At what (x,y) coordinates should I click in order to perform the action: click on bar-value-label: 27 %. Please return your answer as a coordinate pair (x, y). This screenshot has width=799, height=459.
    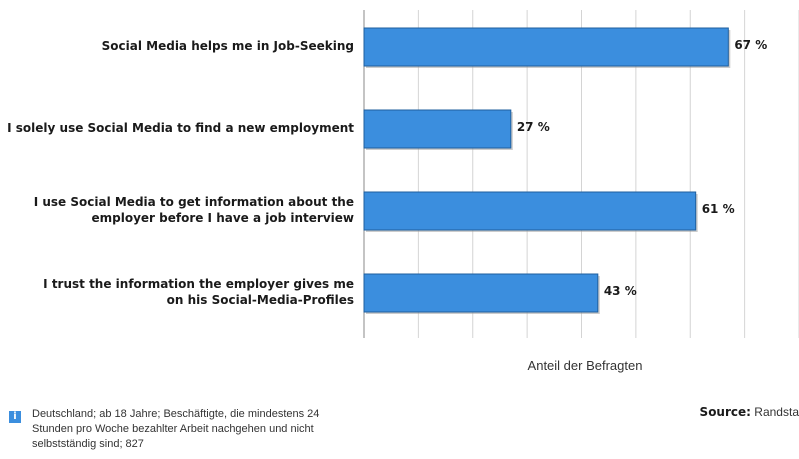
    Looking at the image, I should click on (533, 127).